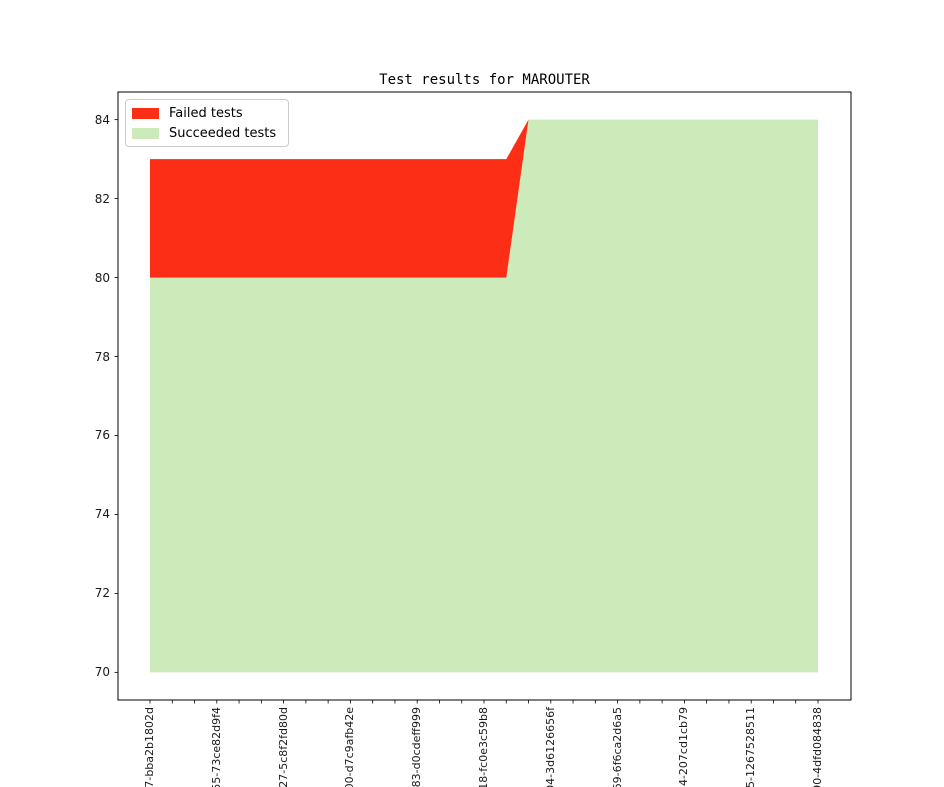 This screenshot has height=787, width=944. What do you see at coordinates (684, 747) in the screenshot?
I see `x-tick-label: 74-207cd1cb79` at bounding box center [684, 747].